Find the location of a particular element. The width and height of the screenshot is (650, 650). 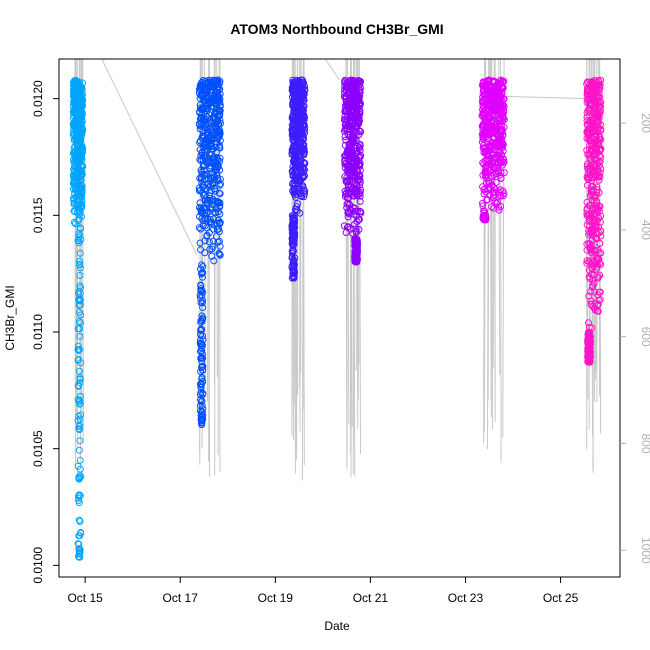

x-axis-label: Date is located at coordinates (337, 626).